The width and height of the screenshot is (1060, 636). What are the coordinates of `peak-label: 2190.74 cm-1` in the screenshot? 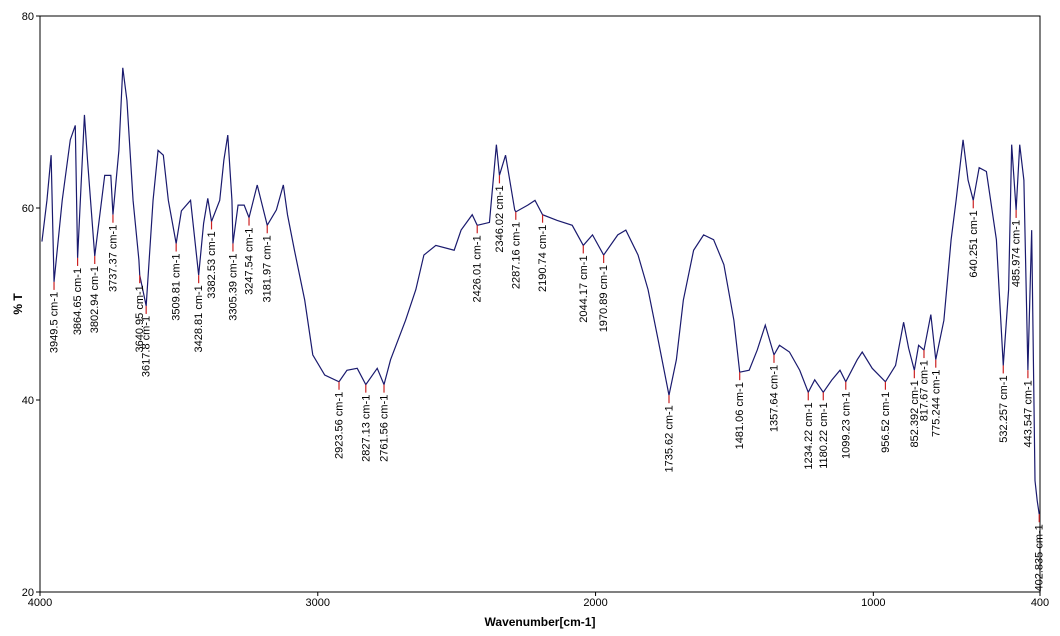 It's located at (543, 258).